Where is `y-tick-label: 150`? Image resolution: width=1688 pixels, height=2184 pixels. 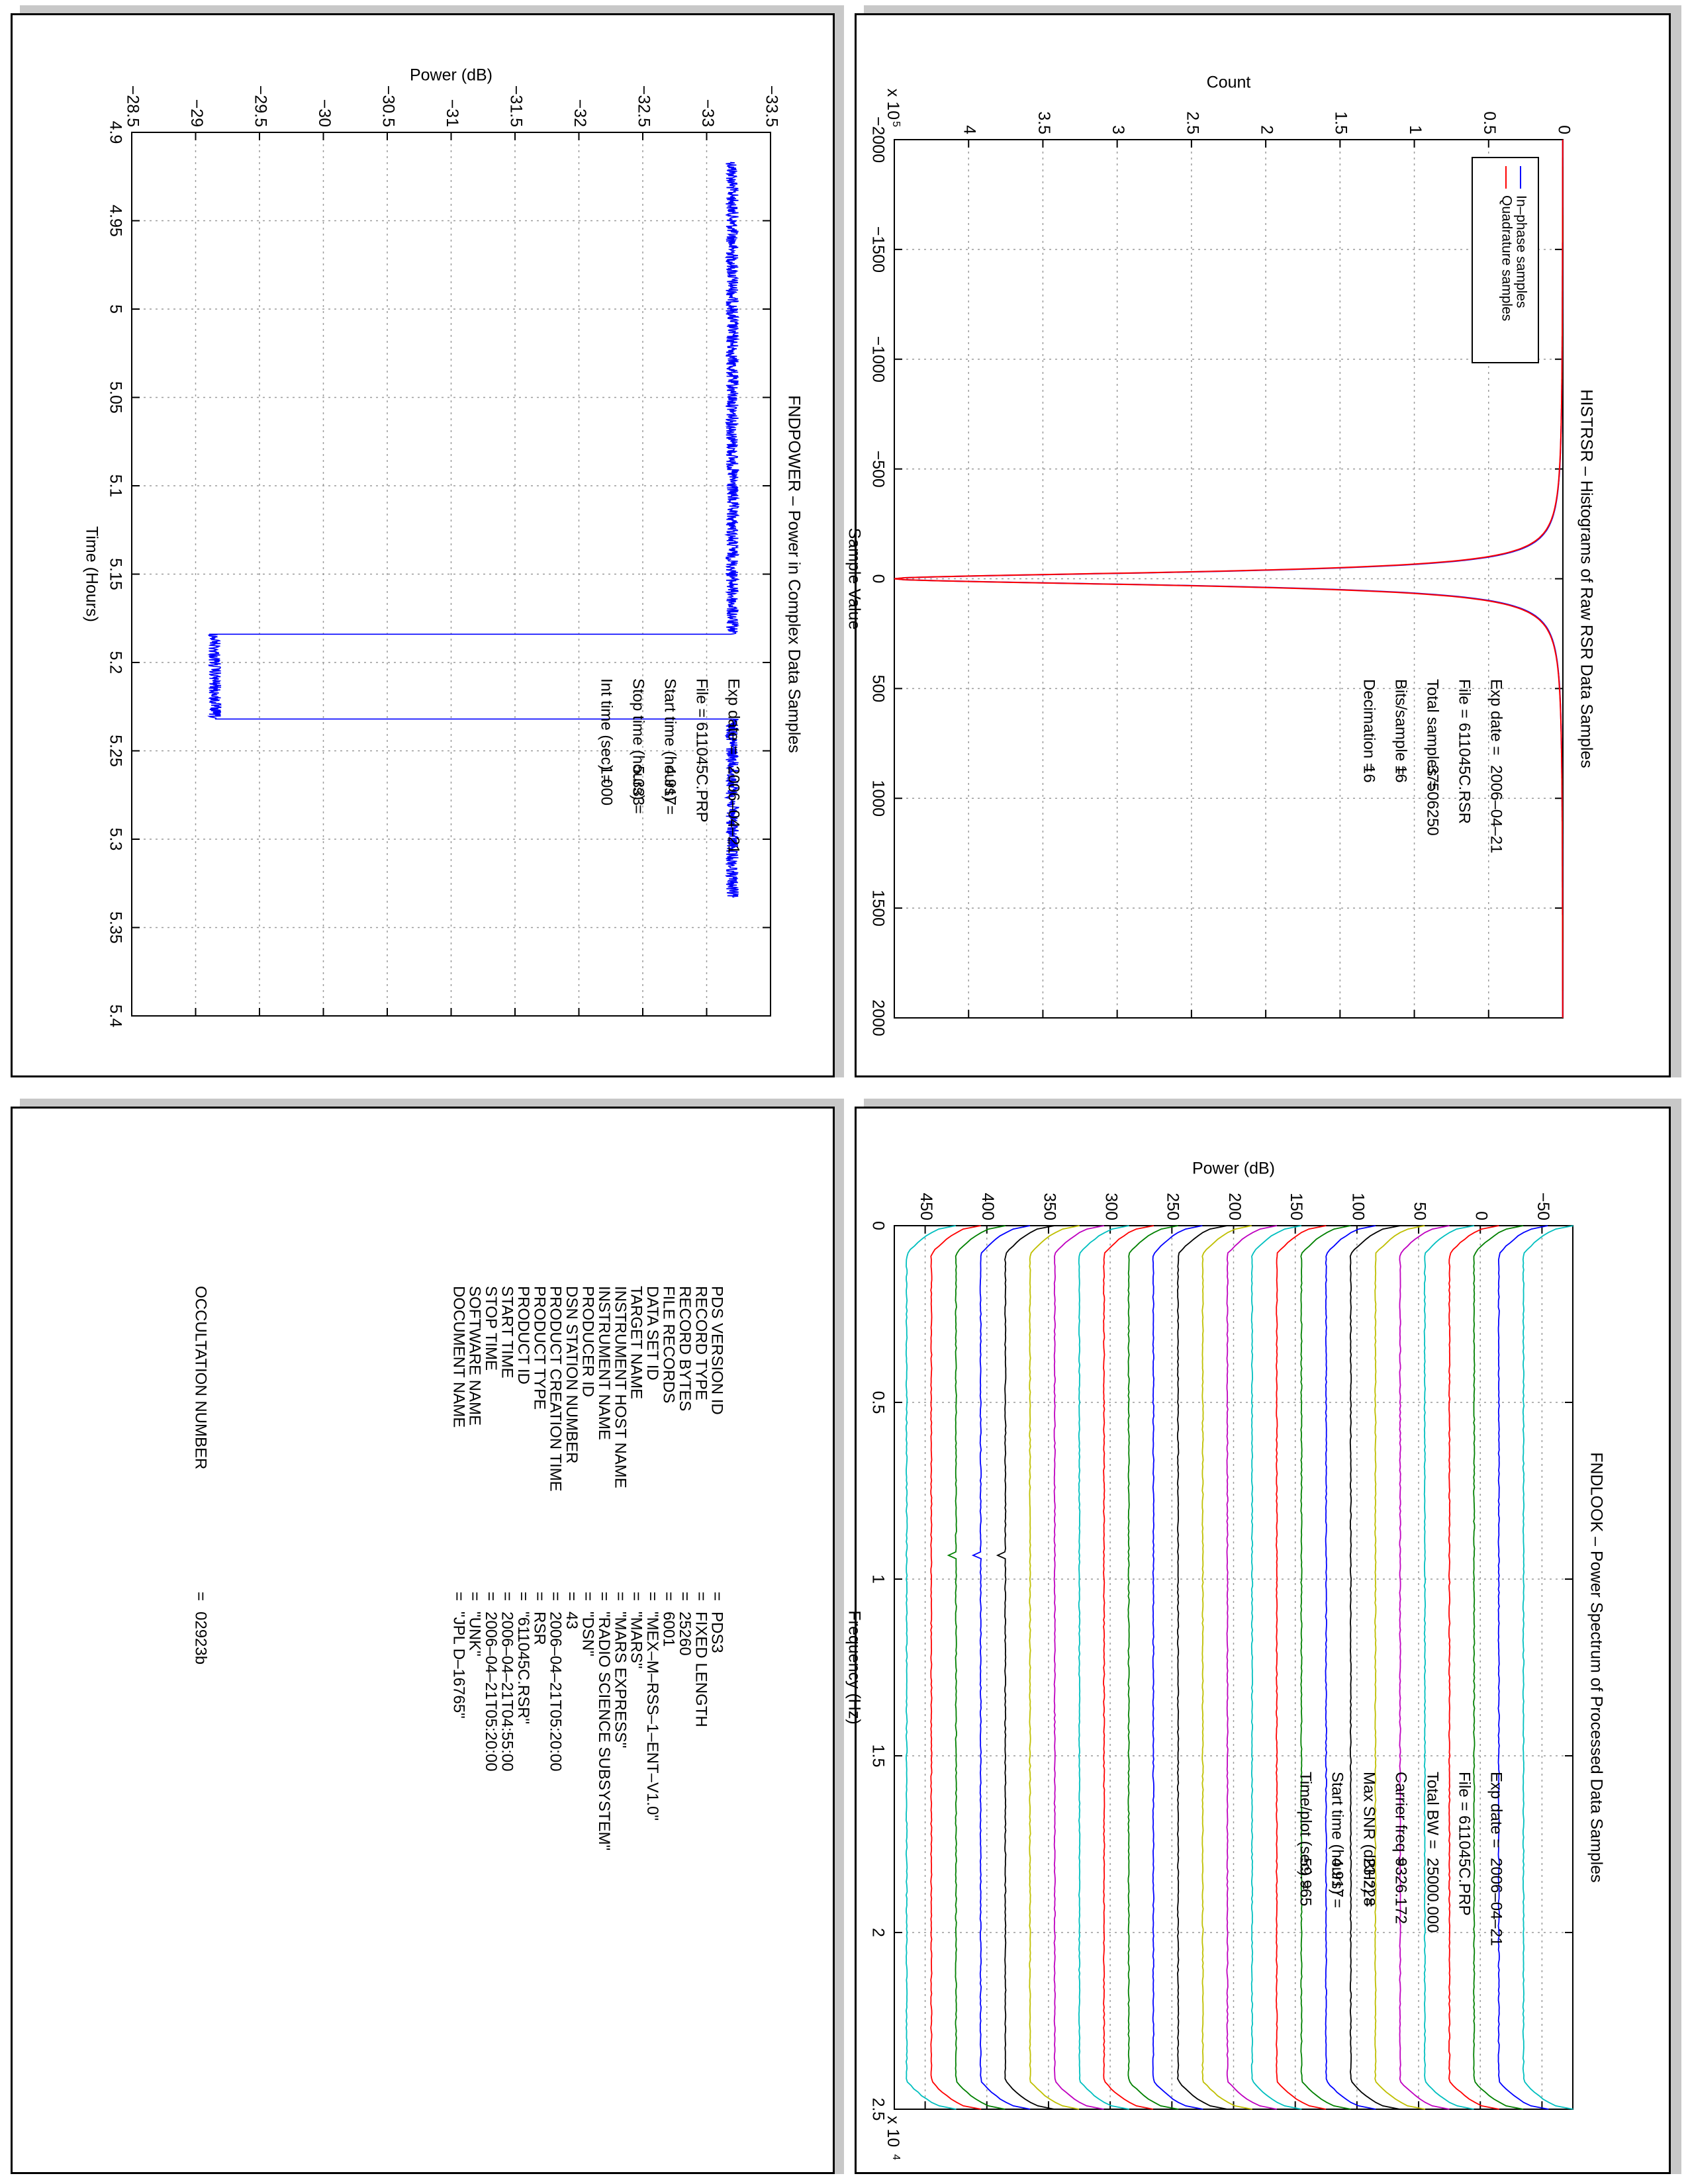 y-tick-label: 150 is located at coordinates (1296, 1206).